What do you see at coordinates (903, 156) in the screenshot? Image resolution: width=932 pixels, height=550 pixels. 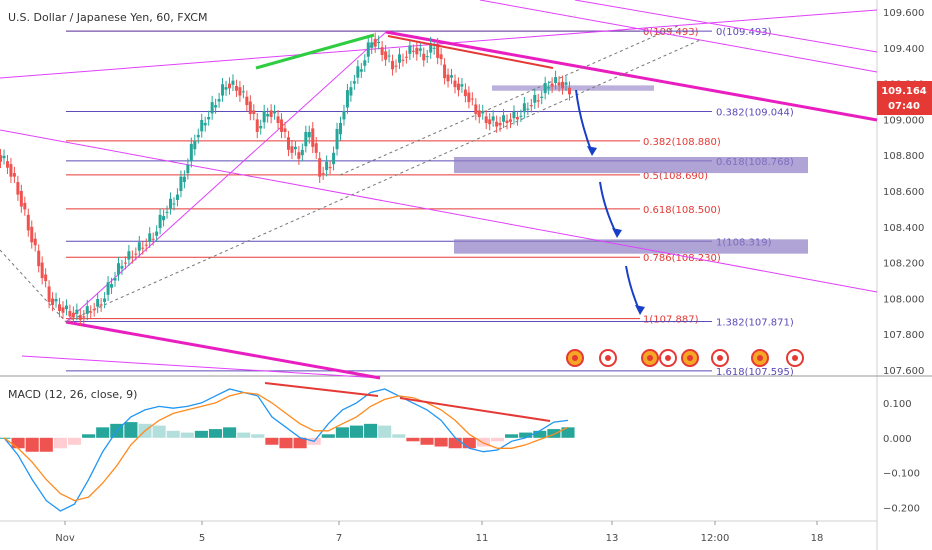 I see `price-tick-label: 108.800` at bounding box center [903, 156].